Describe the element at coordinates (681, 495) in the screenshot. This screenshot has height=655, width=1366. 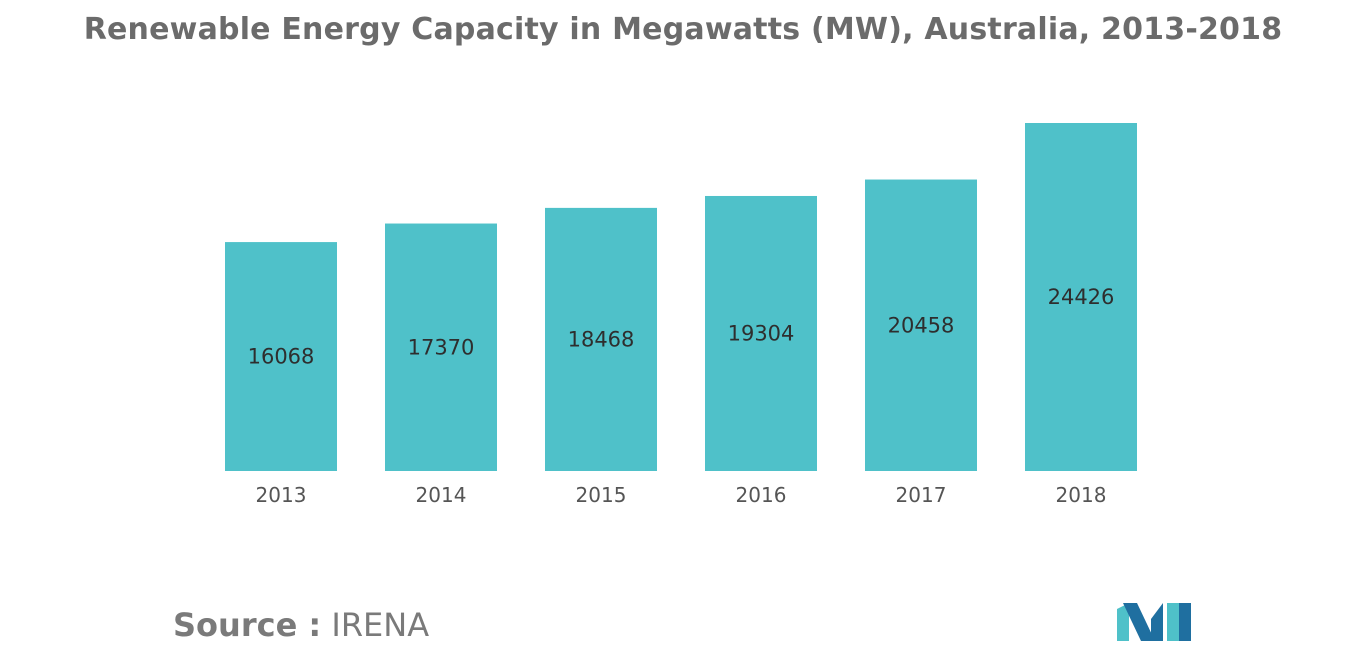
I see `x-axis-ticks: 2013 2014 2015 2016 2017 2018` at that location.